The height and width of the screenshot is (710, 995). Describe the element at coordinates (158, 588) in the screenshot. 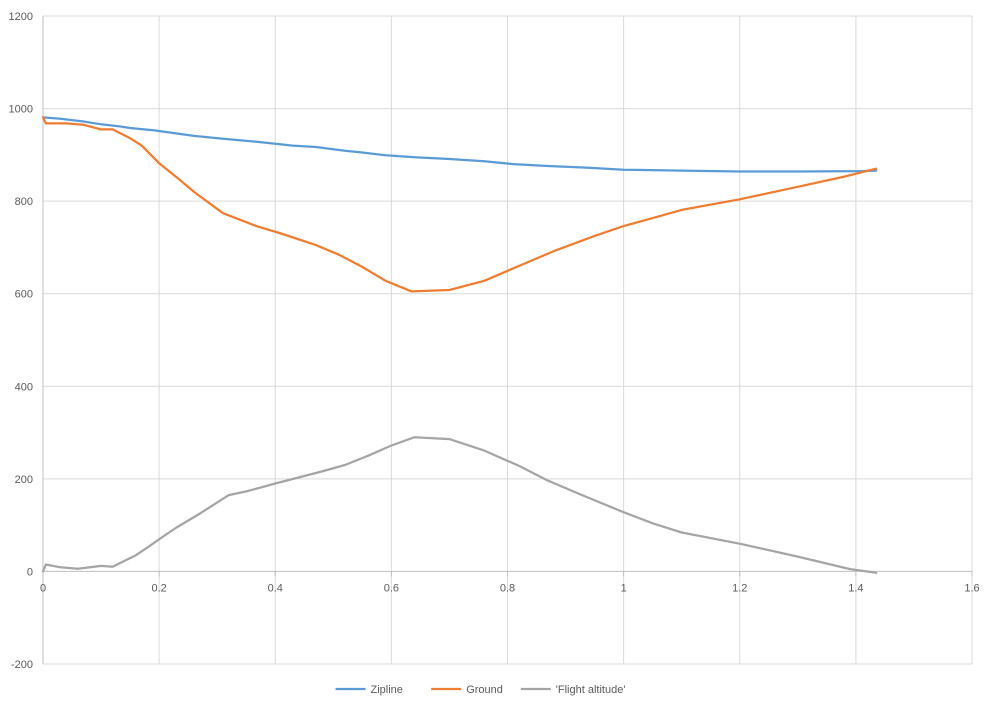

I see `x-tick-label: 0.2` at that location.